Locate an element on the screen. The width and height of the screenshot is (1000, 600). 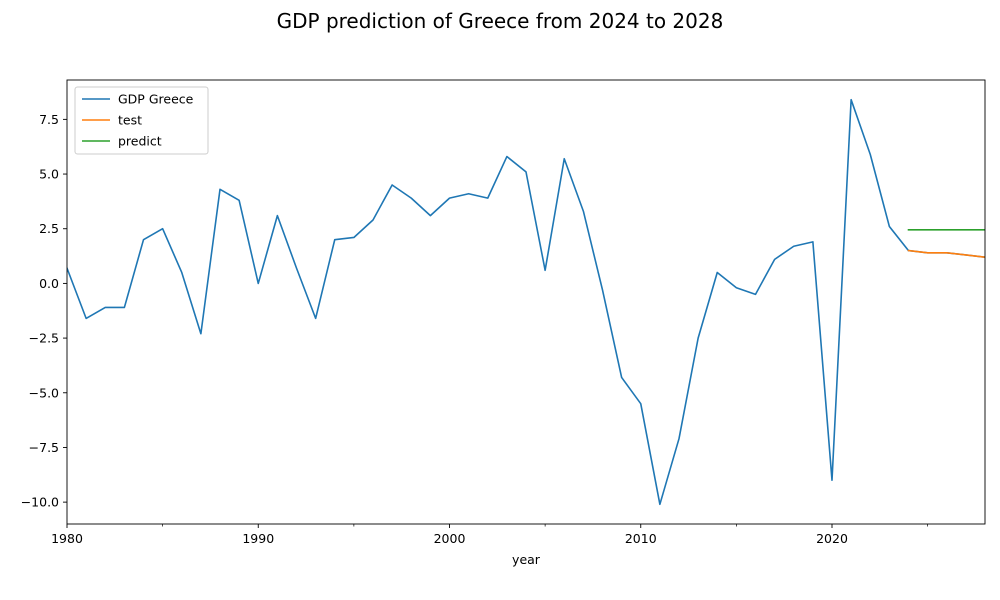
x-tick-label: 1990 is located at coordinates (258, 538).